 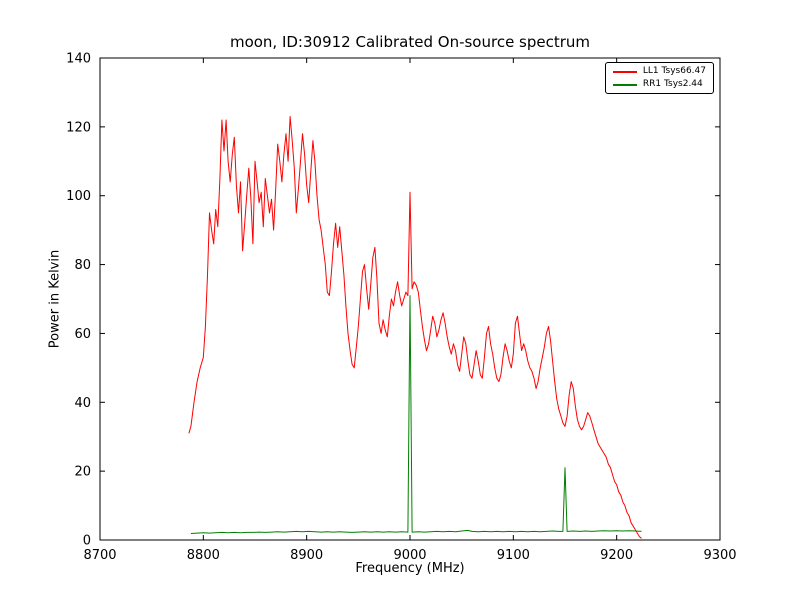 I want to click on x-tick-label: 9100, so click(x=513, y=555).